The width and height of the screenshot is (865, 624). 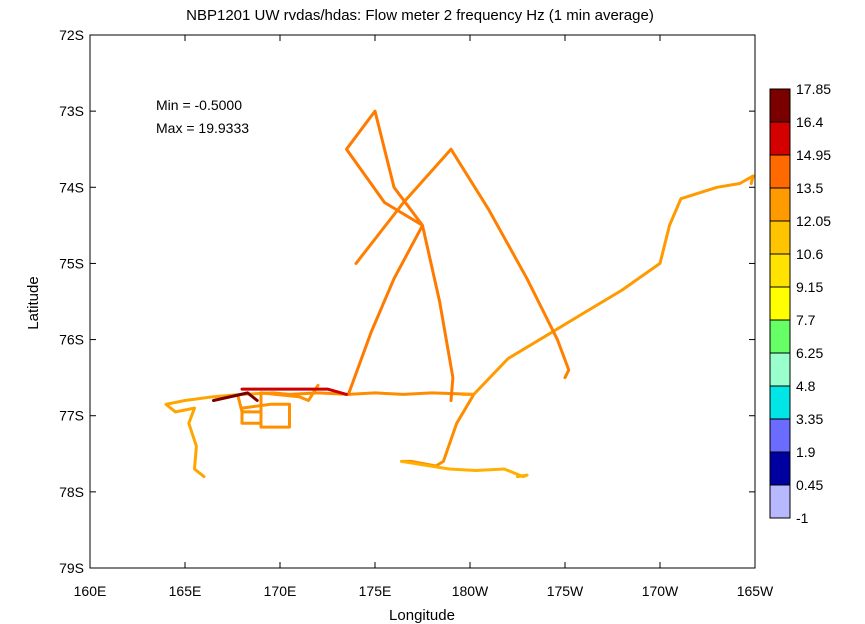 I want to click on colorbar-label: 3.35, so click(x=809, y=419).